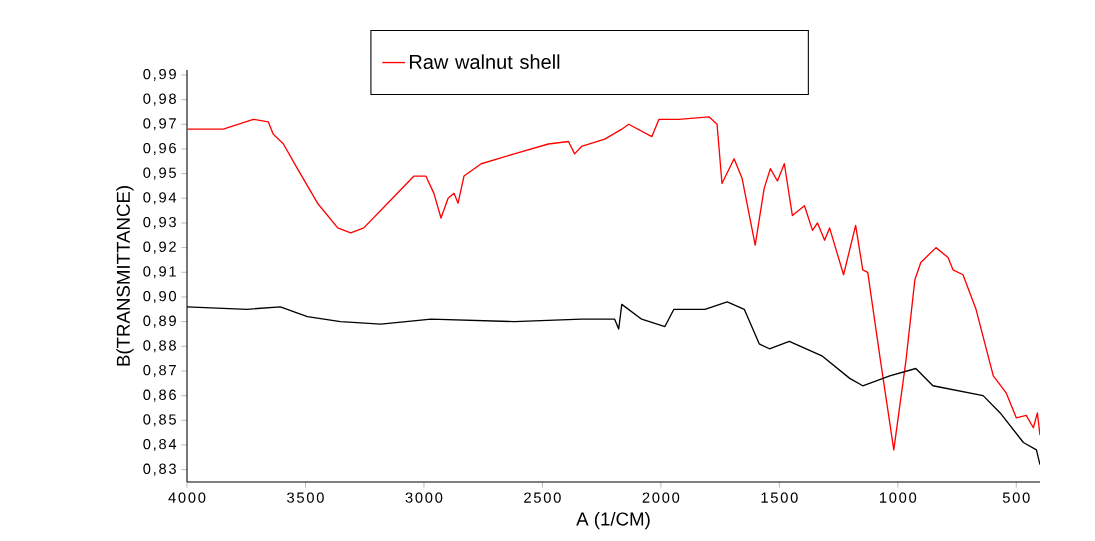 The image size is (1095, 541). Describe the element at coordinates (159, 297) in the screenshot. I see `y-tick-label: 0,90` at that location.